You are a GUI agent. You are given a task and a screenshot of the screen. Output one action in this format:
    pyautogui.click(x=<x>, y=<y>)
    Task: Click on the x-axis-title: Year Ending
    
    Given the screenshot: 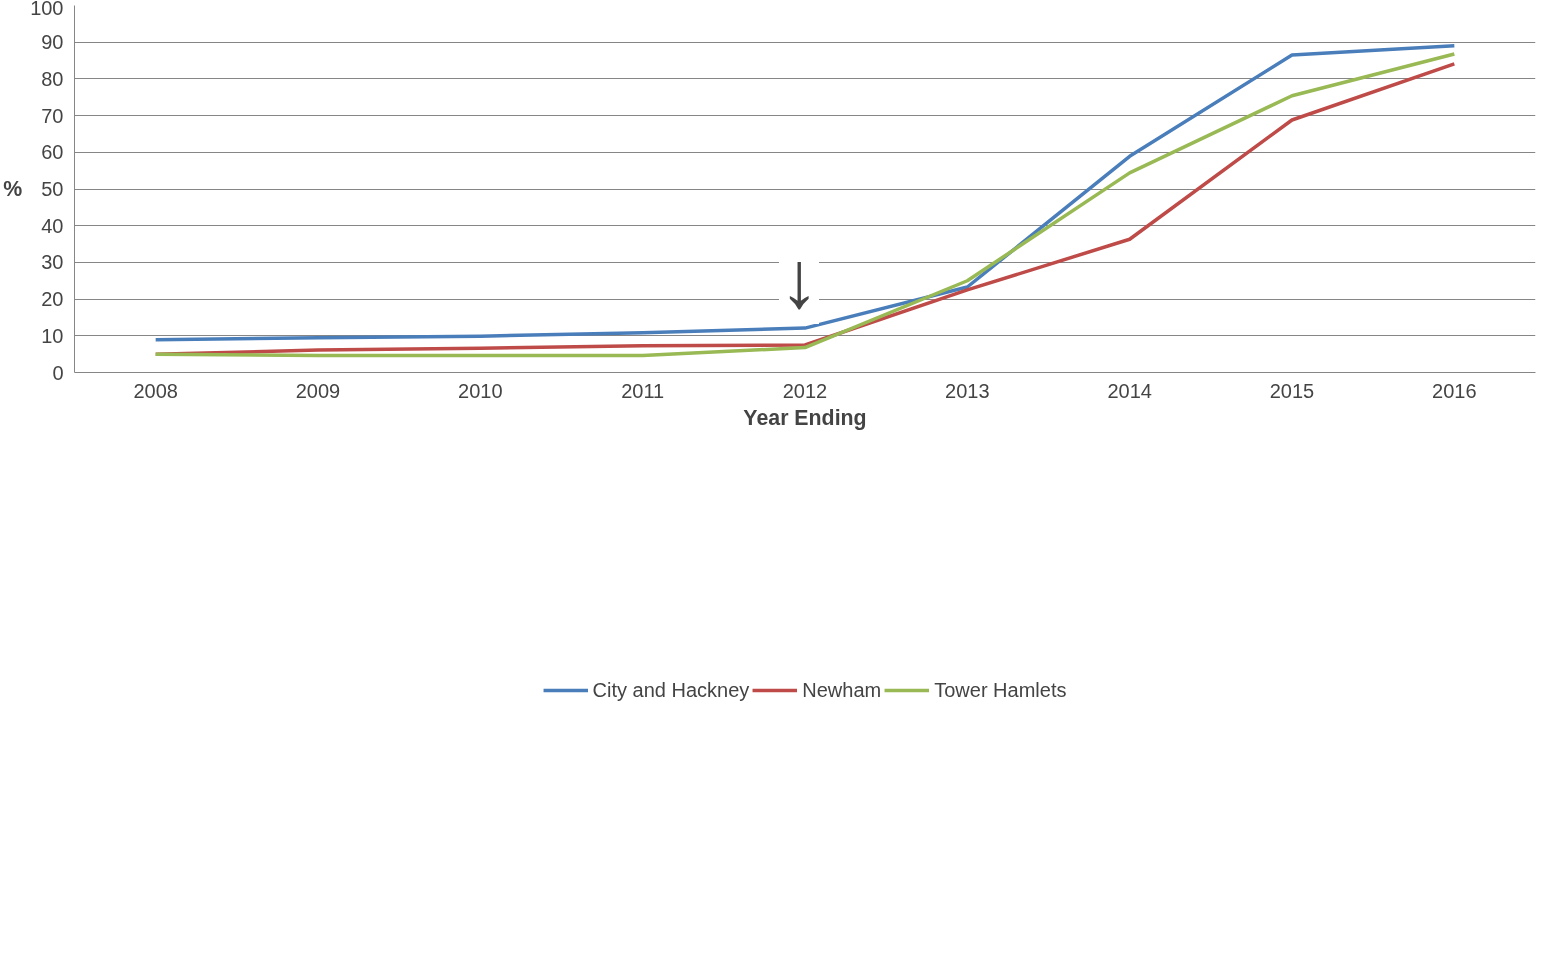 What is the action you would take?
    pyautogui.click(x=805, y=417)
    